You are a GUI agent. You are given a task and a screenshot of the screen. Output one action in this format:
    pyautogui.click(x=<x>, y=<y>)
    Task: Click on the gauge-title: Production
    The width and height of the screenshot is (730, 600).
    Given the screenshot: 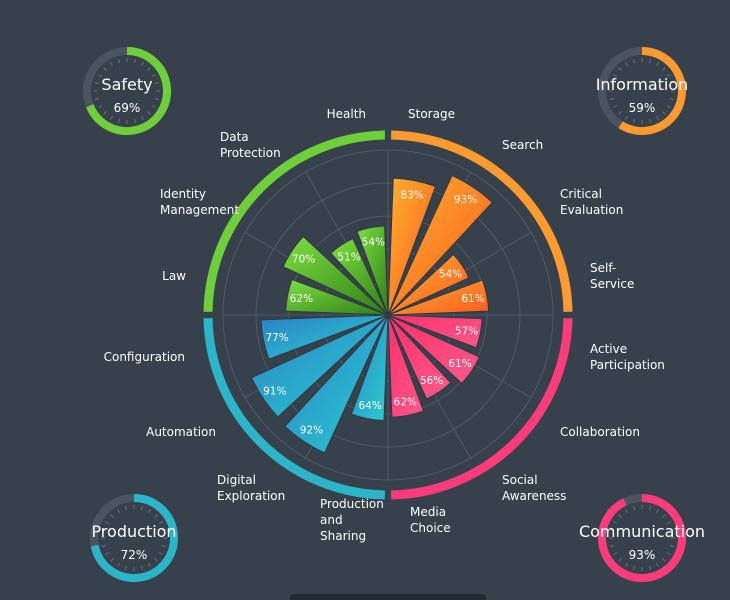 What is the action you would take?
    pyautogui.click(x=133, y=531)
    